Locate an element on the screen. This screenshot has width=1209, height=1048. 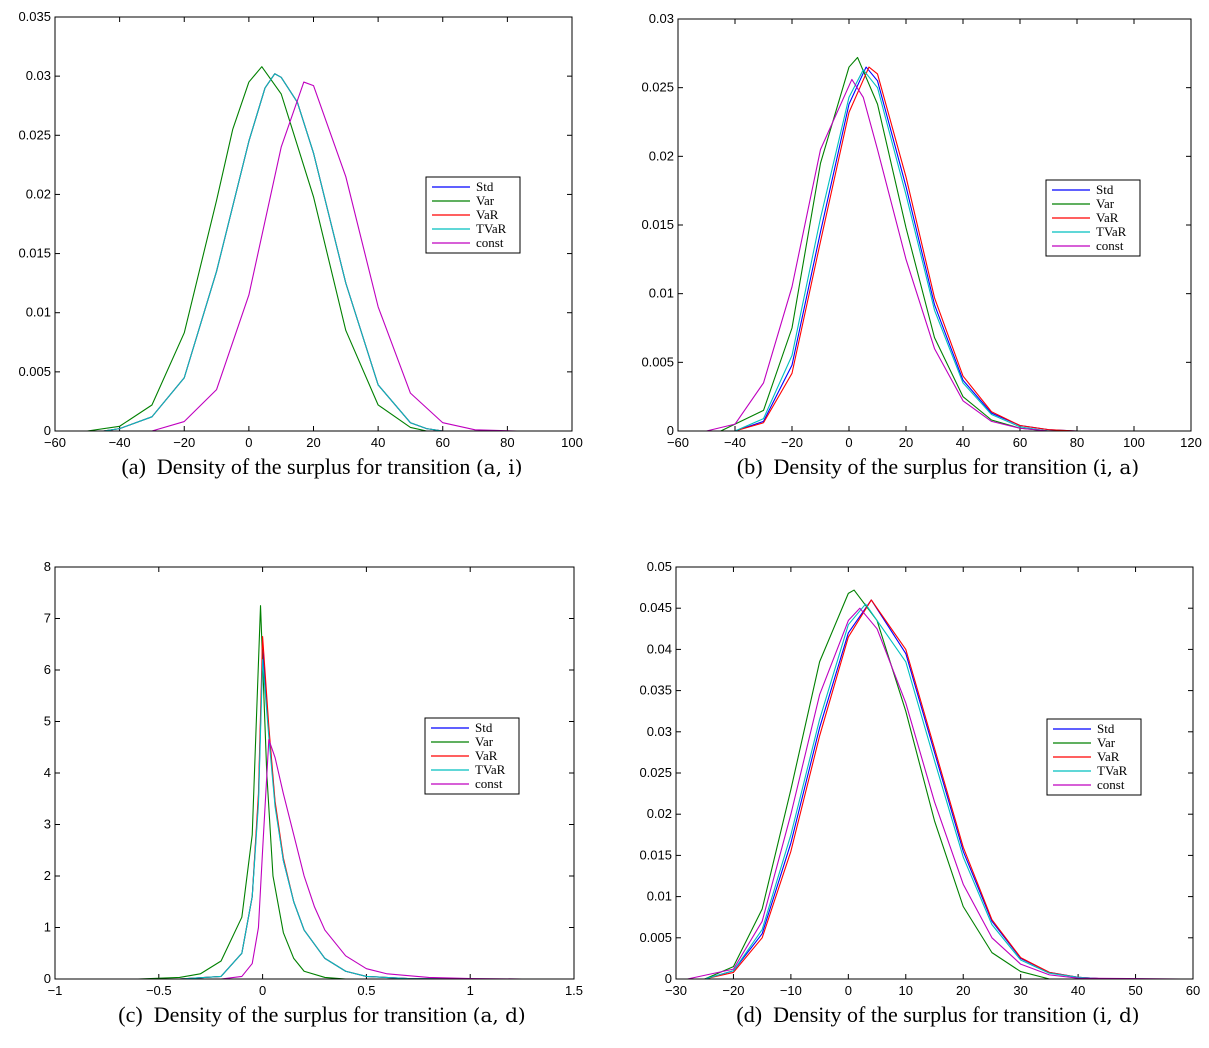
x-tick-label: 0.5 is located at coordinates (366, 990).